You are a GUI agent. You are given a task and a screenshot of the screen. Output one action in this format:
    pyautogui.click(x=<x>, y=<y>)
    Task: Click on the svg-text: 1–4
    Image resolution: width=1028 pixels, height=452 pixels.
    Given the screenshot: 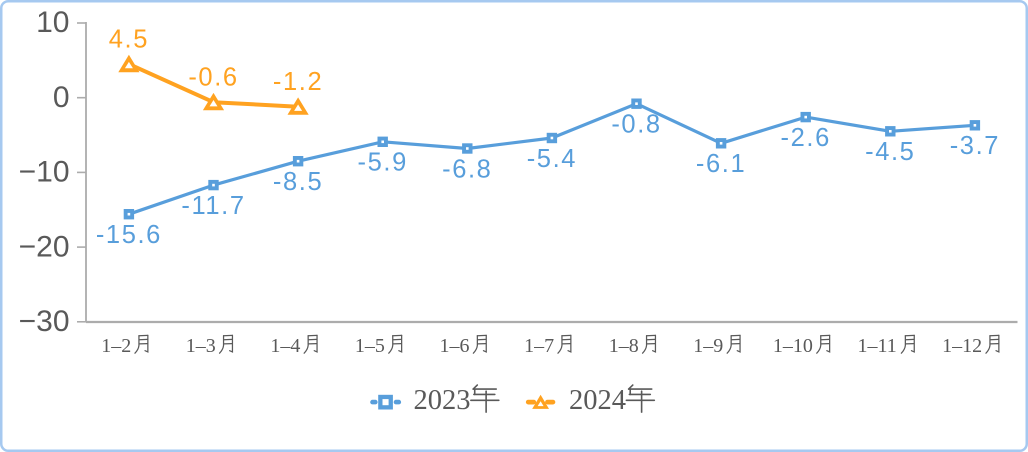 What is the action you would take?
    pyautogui.click(x=285, y=346)
    